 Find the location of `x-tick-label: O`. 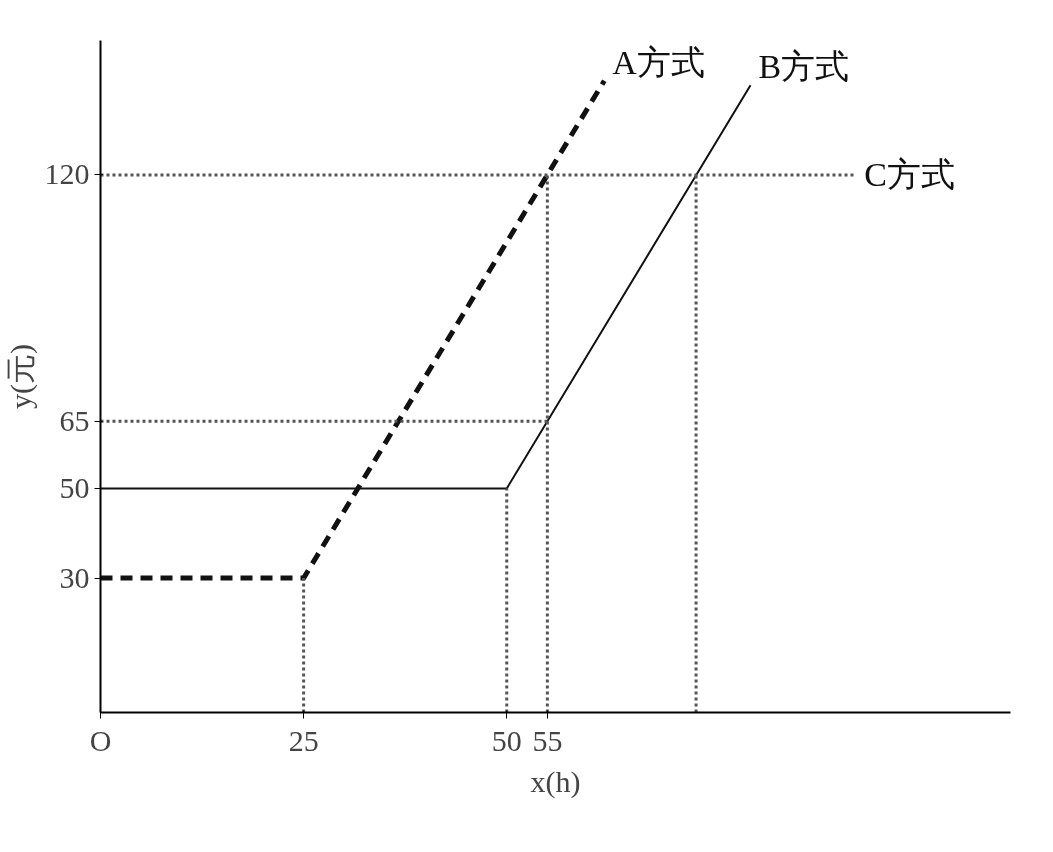

x-tick-label: O is located at coordinates (100, 740).